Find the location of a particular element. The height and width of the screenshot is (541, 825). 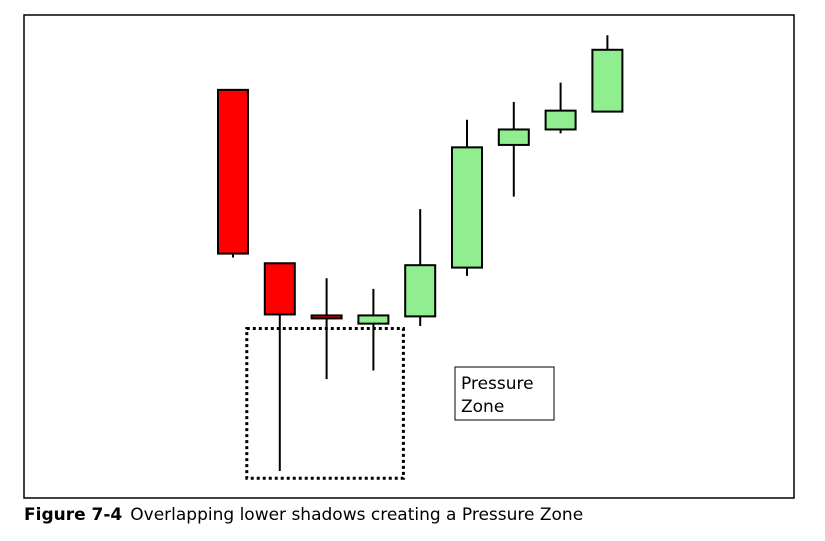

candle-5-body is located at coordinates (420, 291).